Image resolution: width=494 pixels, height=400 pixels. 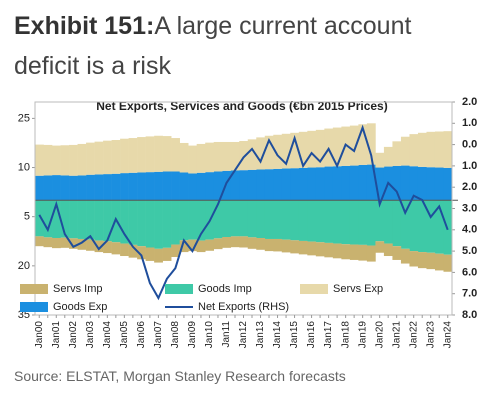 I want to click on y2-tick-label: 2.0, so click(x=469, y=102).